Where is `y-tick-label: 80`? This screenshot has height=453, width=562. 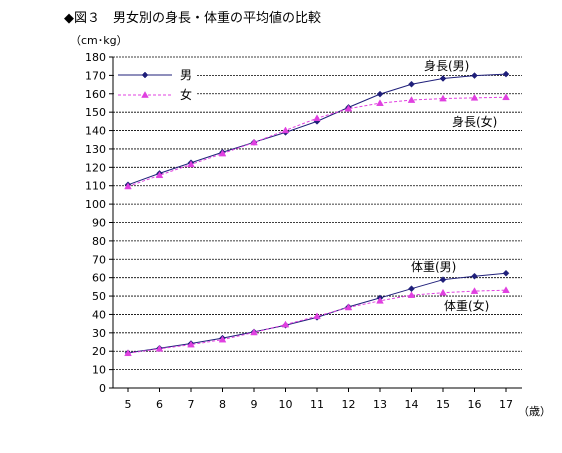 y-tick-label: 80 is located at coordinates (99, 241).